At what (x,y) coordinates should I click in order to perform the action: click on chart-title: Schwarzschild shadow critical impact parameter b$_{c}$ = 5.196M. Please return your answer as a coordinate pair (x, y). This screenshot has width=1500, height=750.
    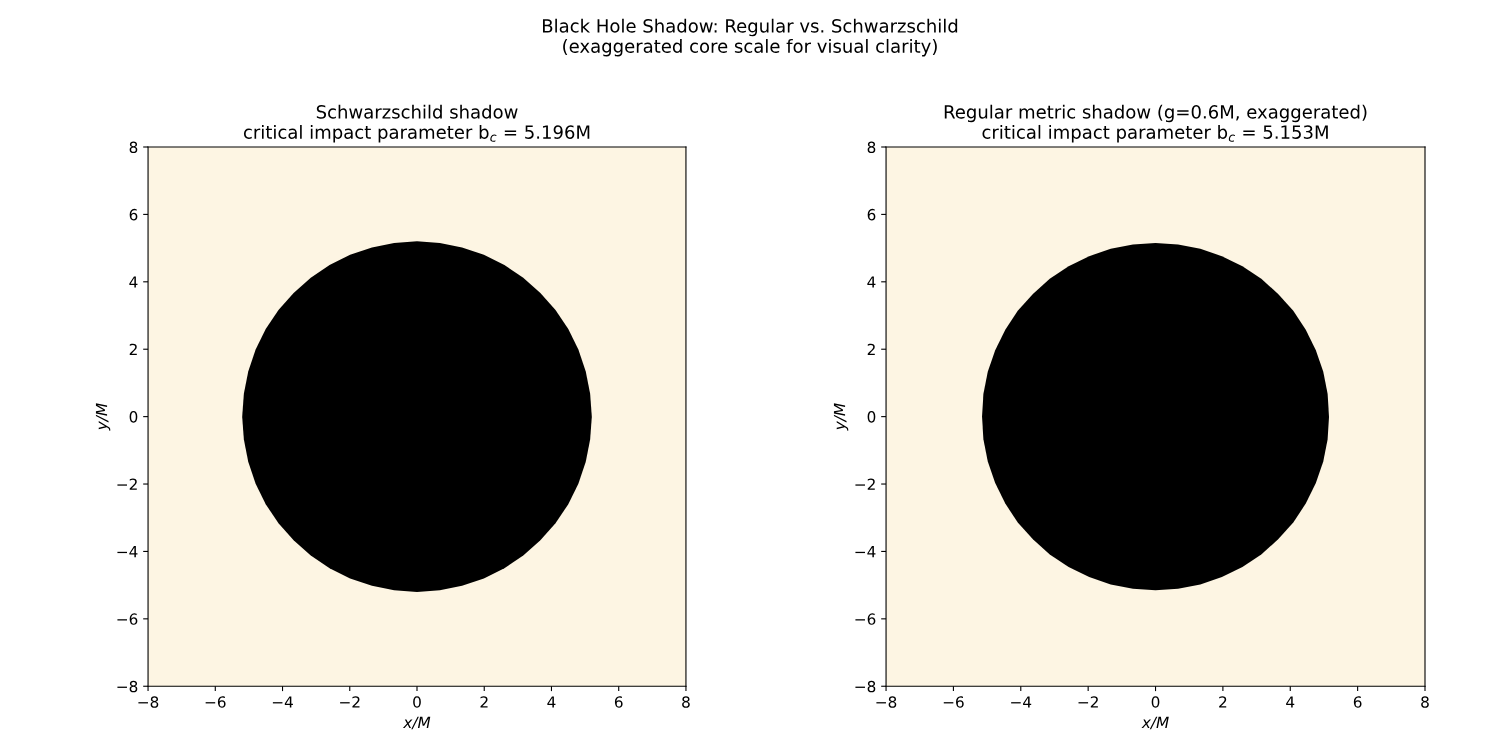
    Looking at the image, I should click on (416, 123).